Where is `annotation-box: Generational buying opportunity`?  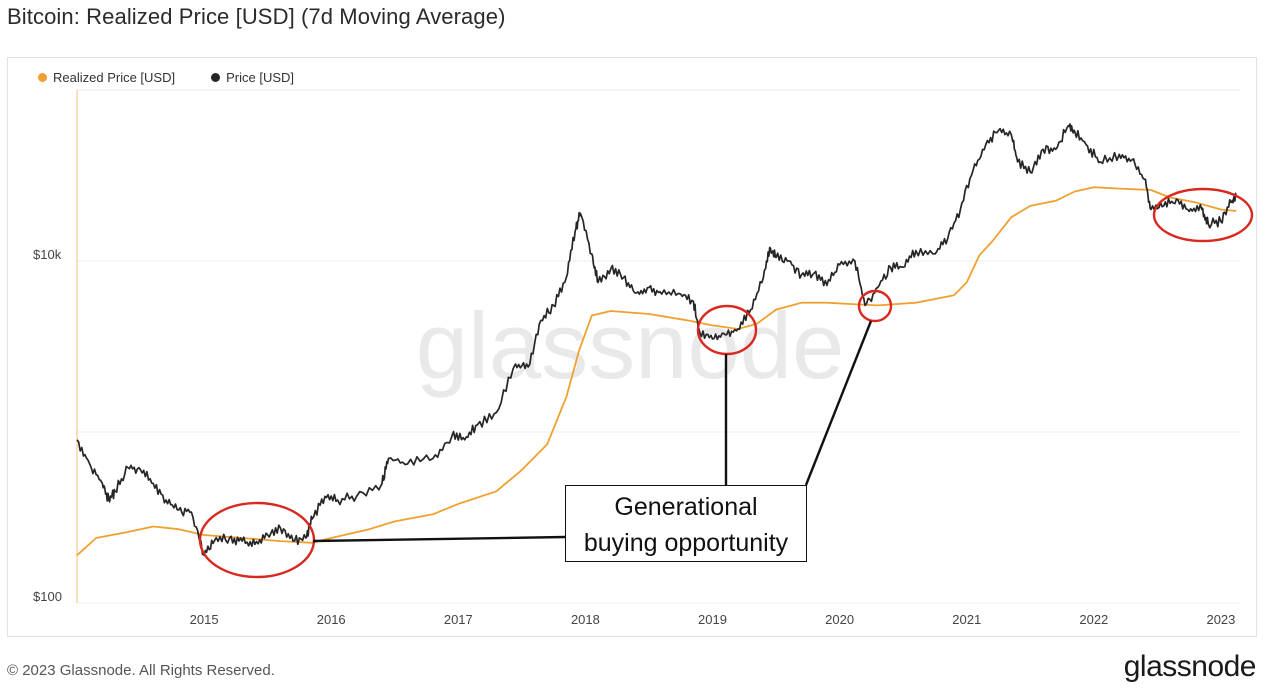 annotation-box: Generational buying opportunity is located at coordinates (686, 523).